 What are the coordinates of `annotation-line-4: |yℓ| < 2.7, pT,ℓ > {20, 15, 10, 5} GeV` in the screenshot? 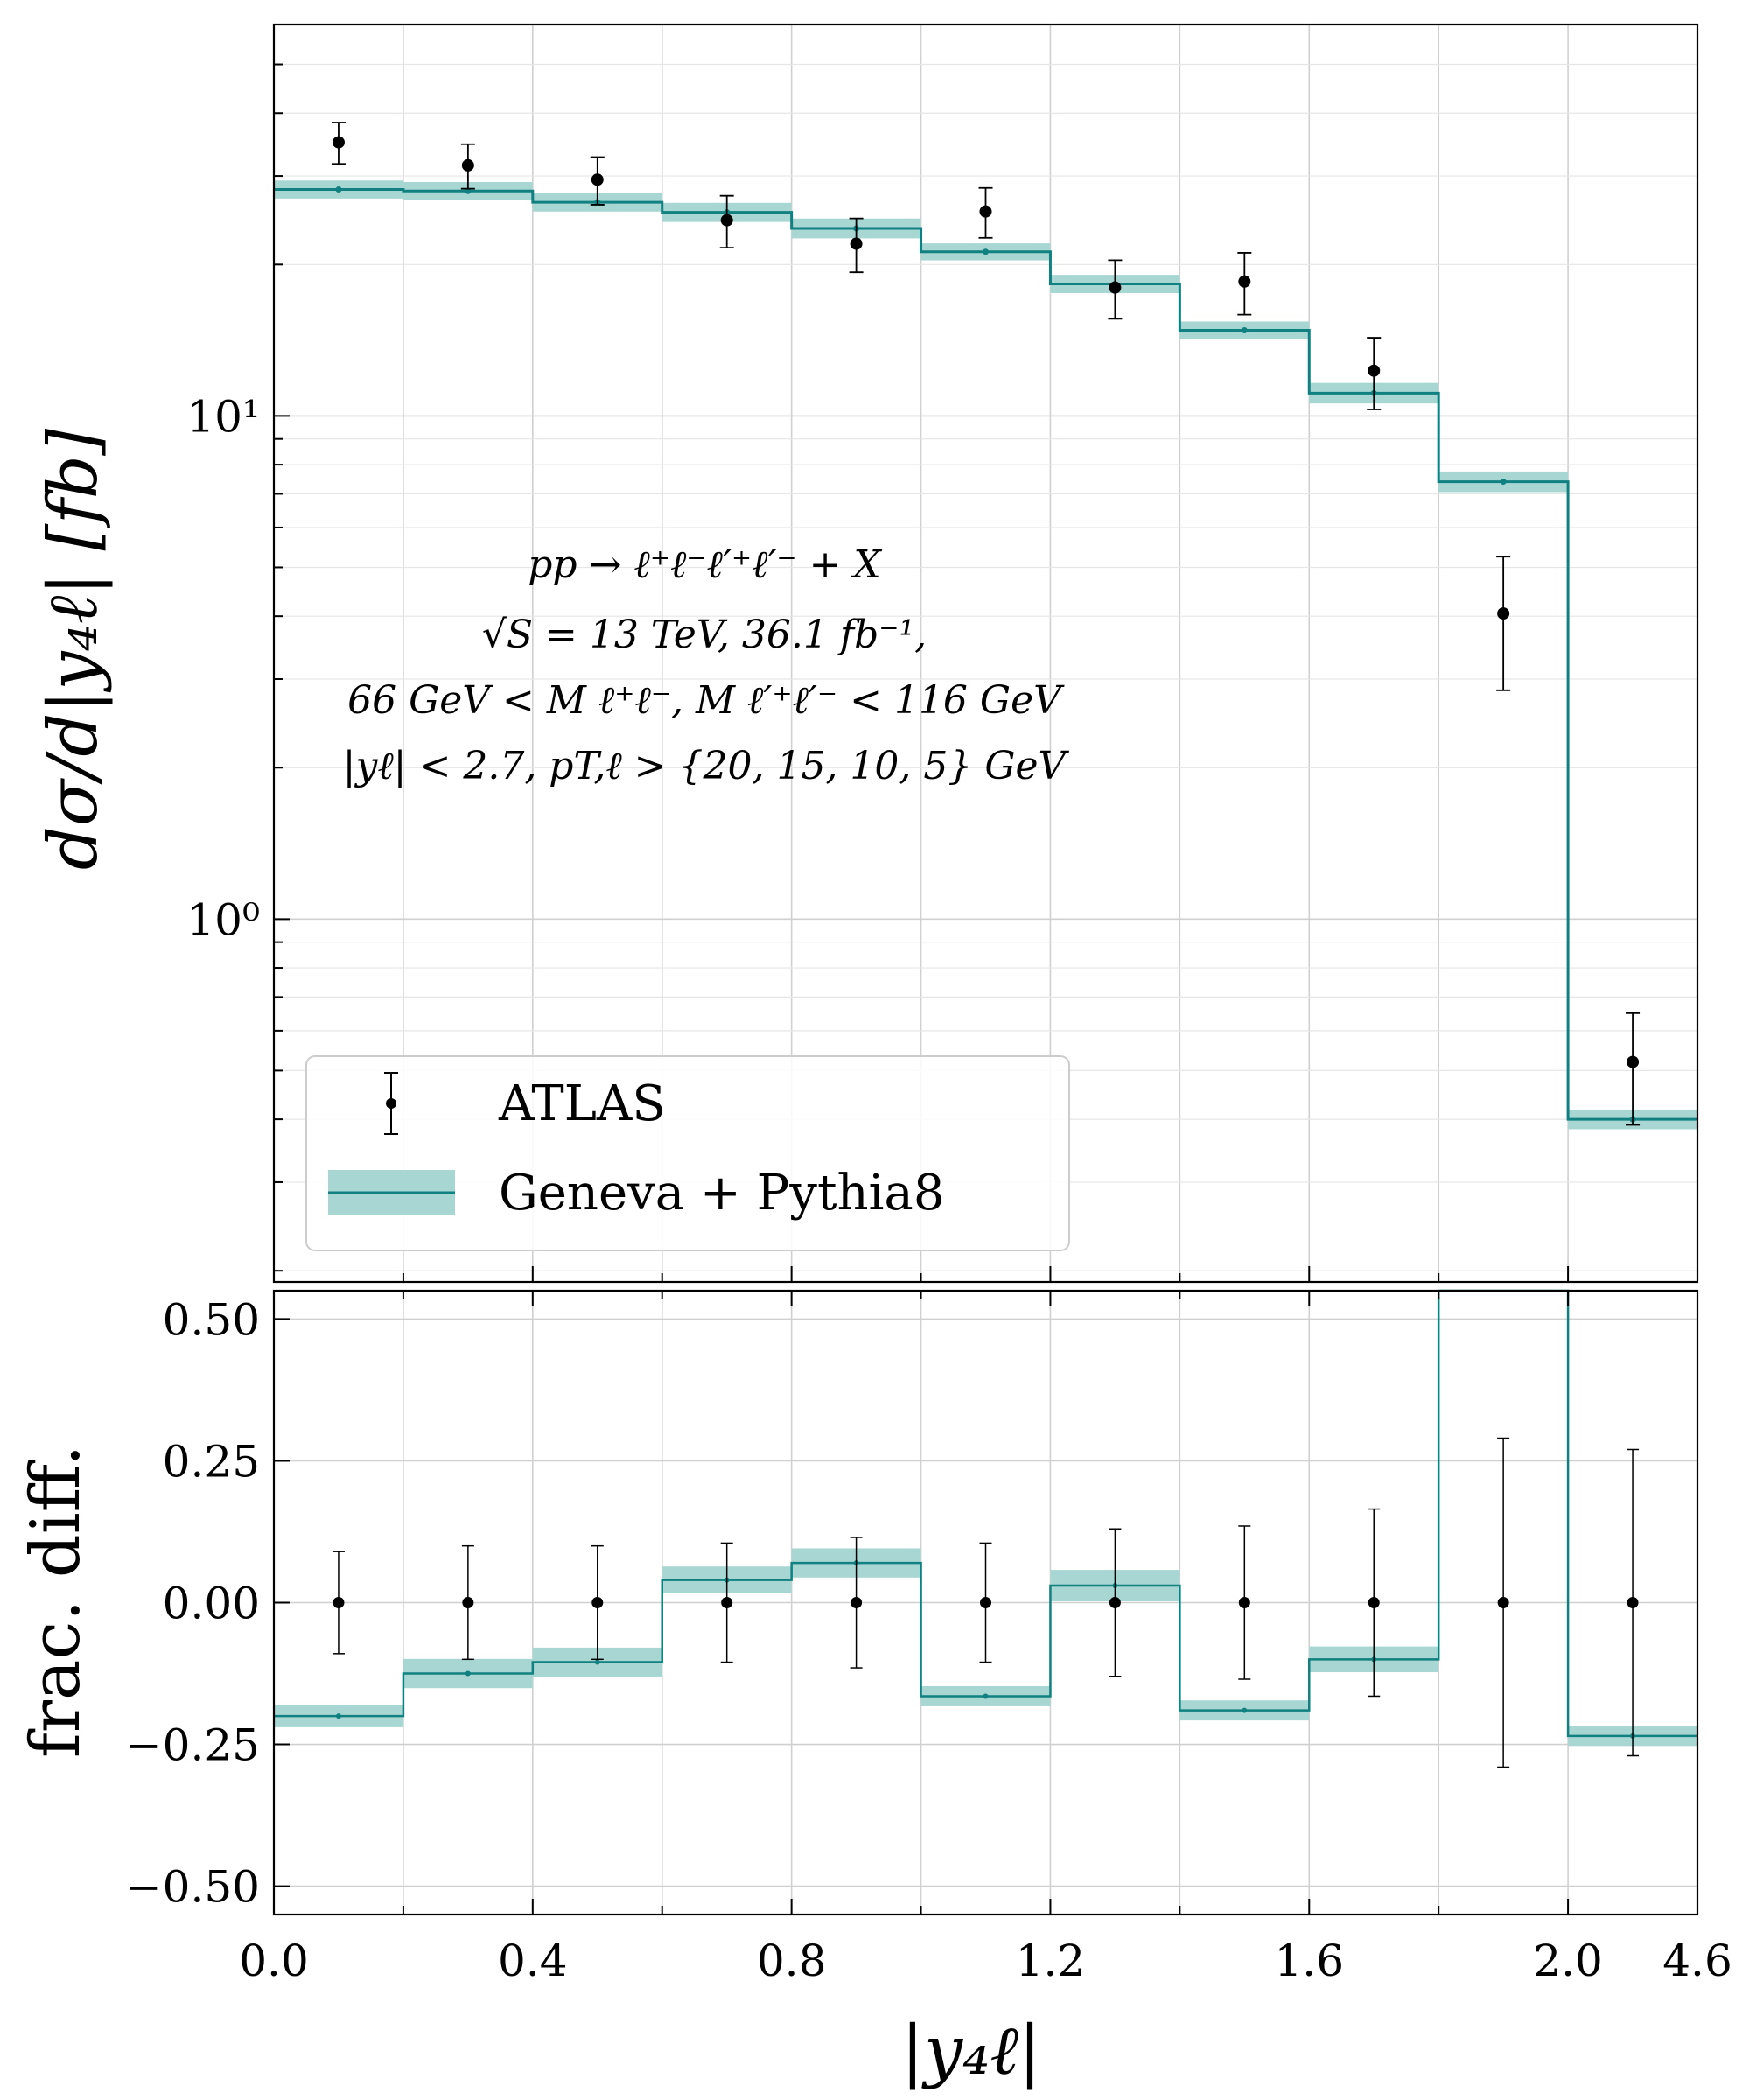 It's located at (706, 766).